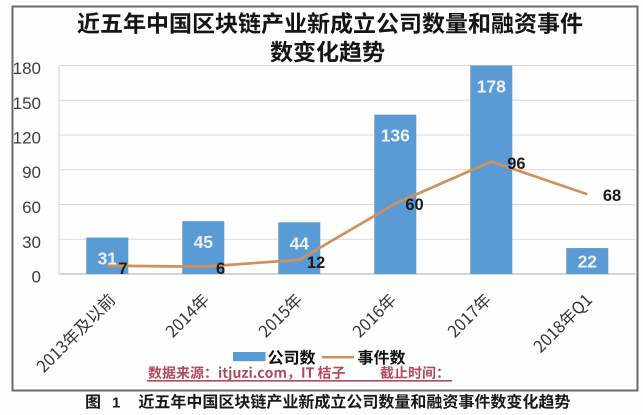 The width and height of the screenshot is (643, 415). I want to click on svg-text: 12, so click(316, 263).